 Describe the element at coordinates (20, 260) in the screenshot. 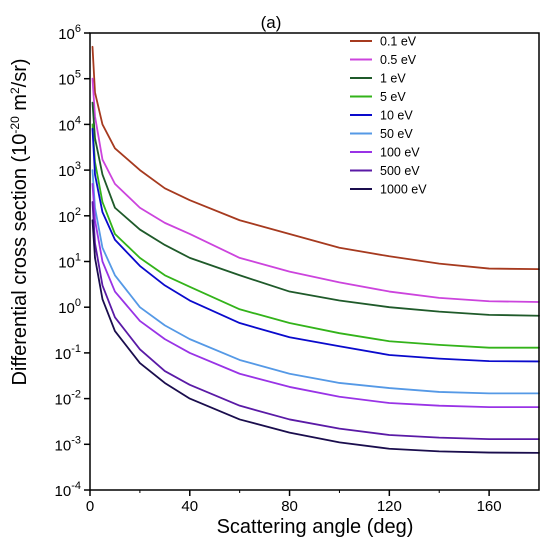

I see `y-axis-title-main: Differential cross section (10` at that location.